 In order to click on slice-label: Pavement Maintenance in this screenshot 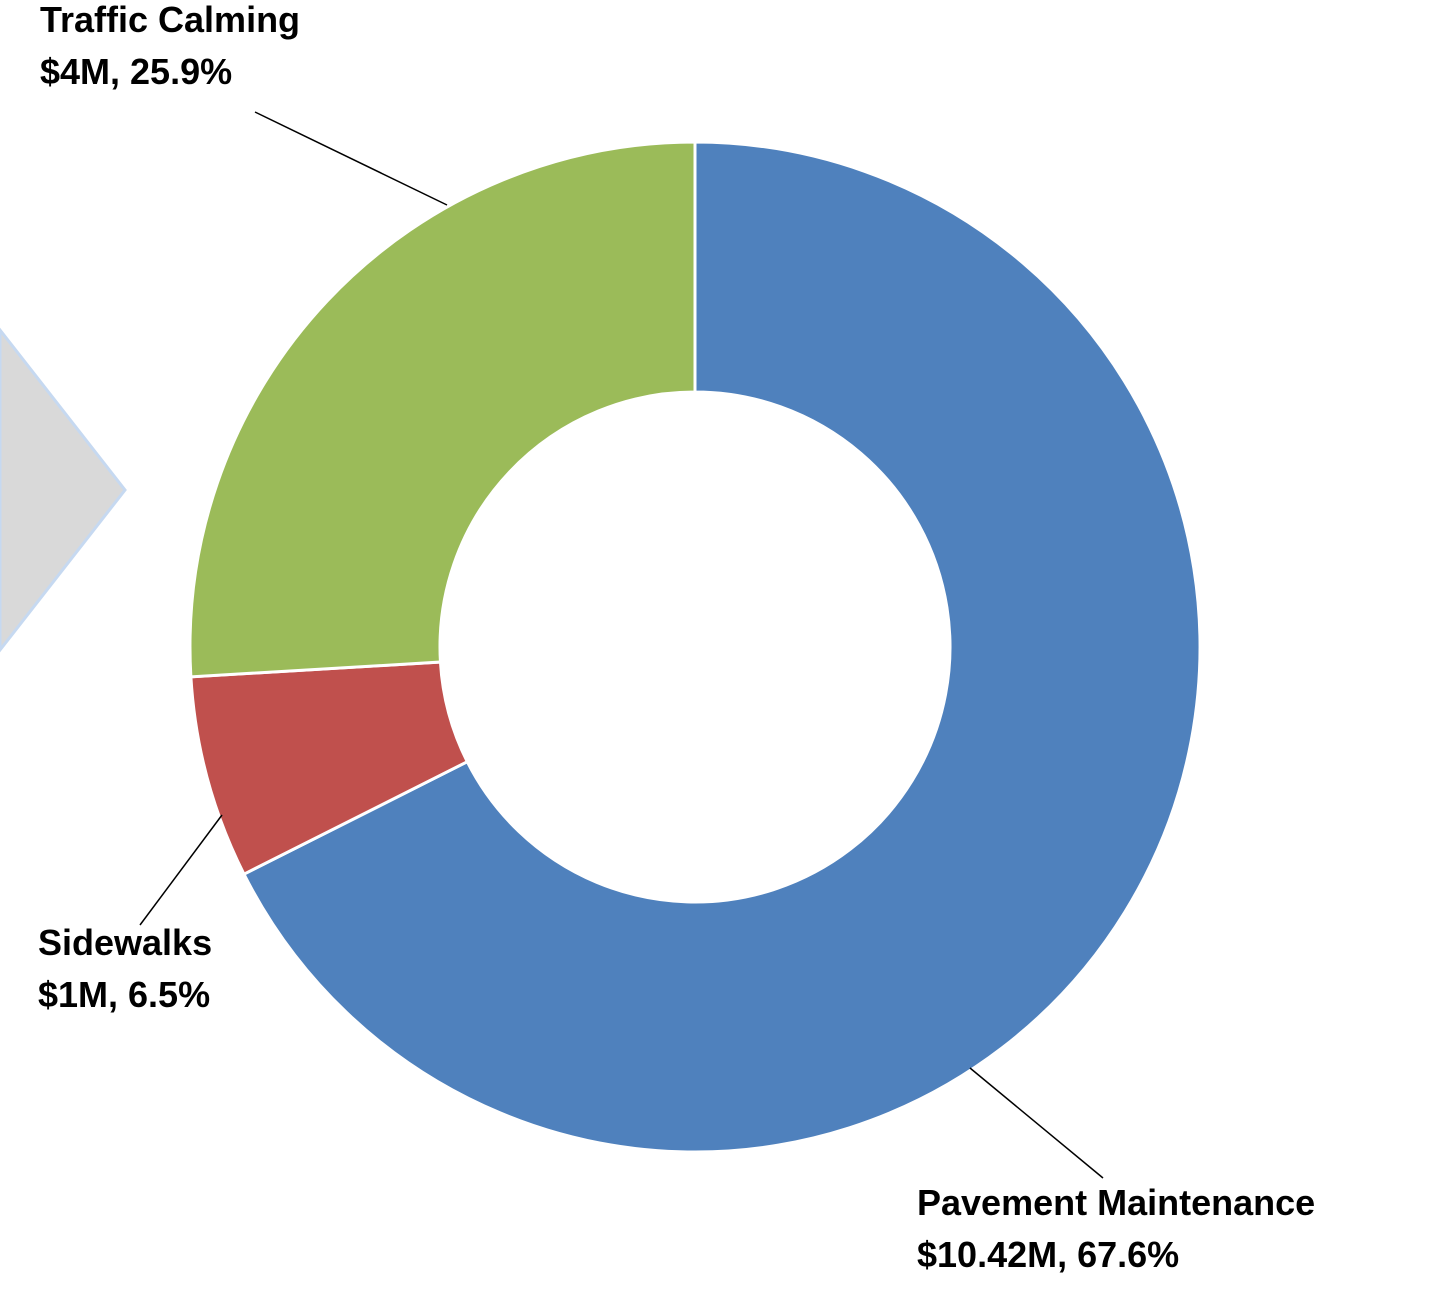, I will do `click(1116, 1202)`.